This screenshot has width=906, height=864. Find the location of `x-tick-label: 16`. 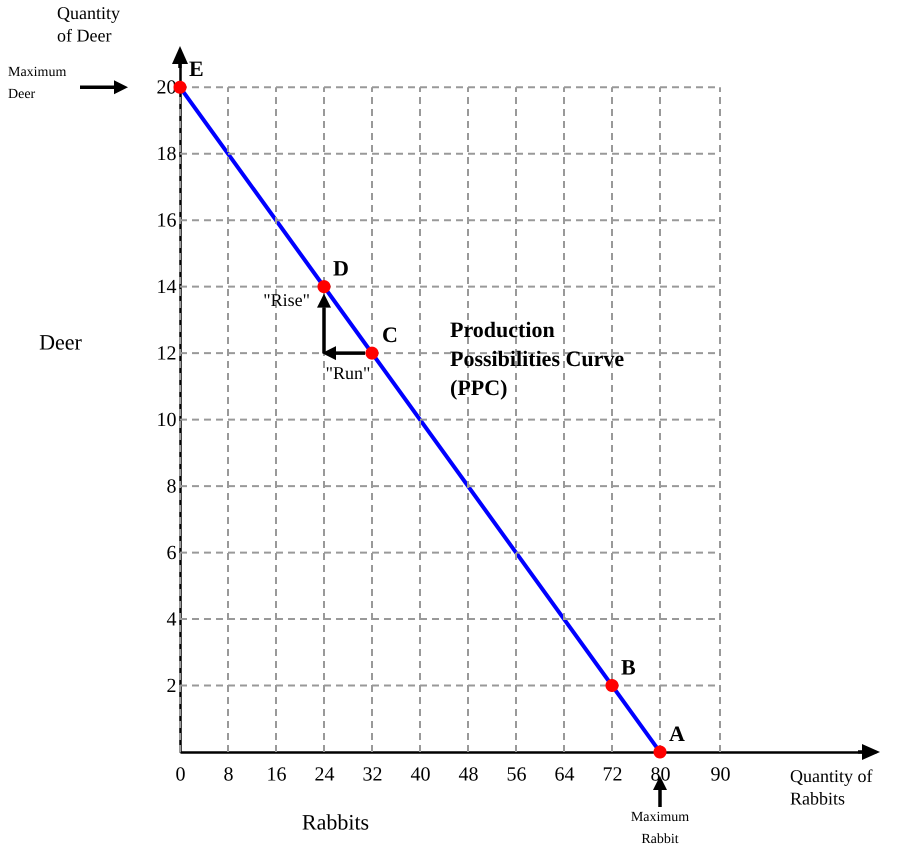

x-tick-label: 16 is located at coordinates (276, 775).